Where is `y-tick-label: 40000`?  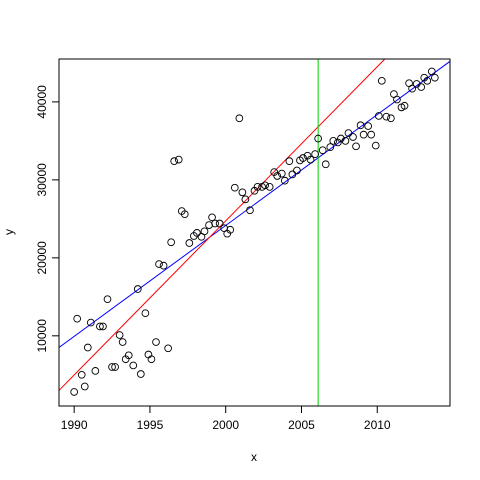
y-tick-label: 40000 is located at coordinates (42, 102).